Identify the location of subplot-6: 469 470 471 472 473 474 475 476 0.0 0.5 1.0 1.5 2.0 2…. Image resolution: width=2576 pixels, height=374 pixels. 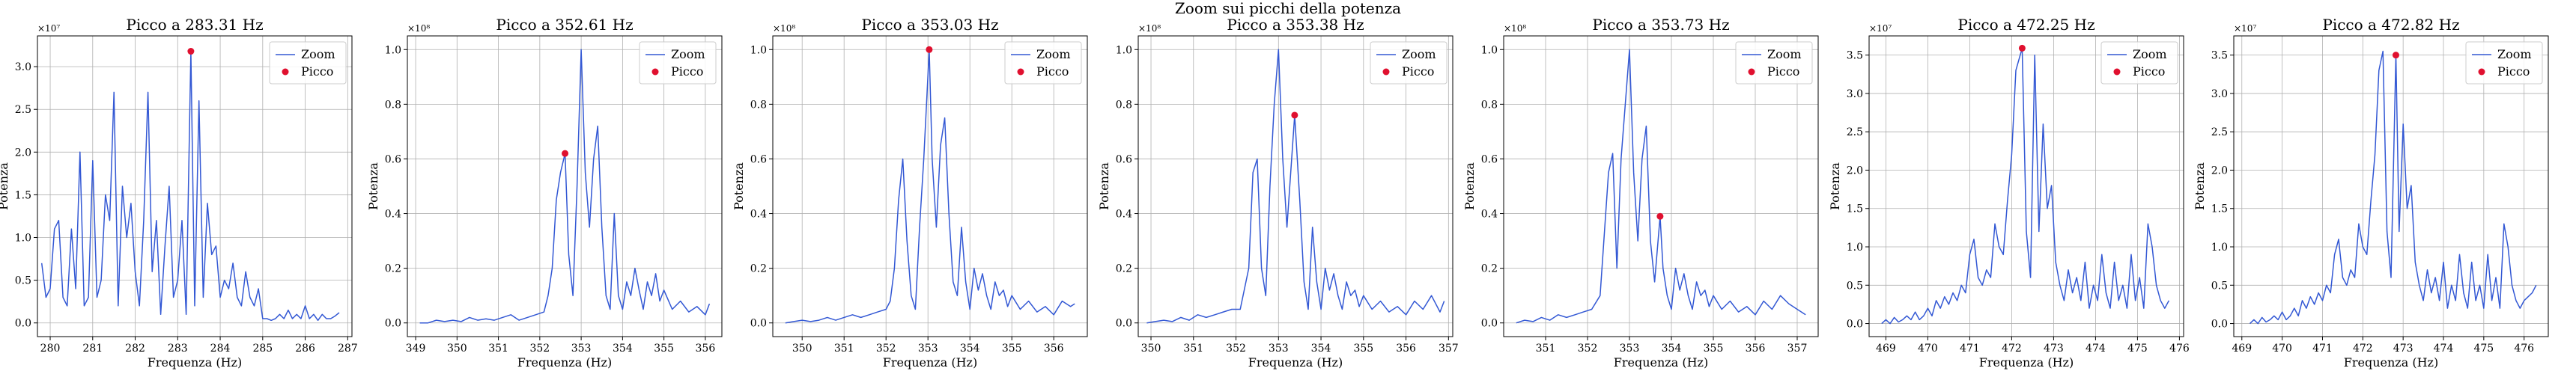
(2009, 193).